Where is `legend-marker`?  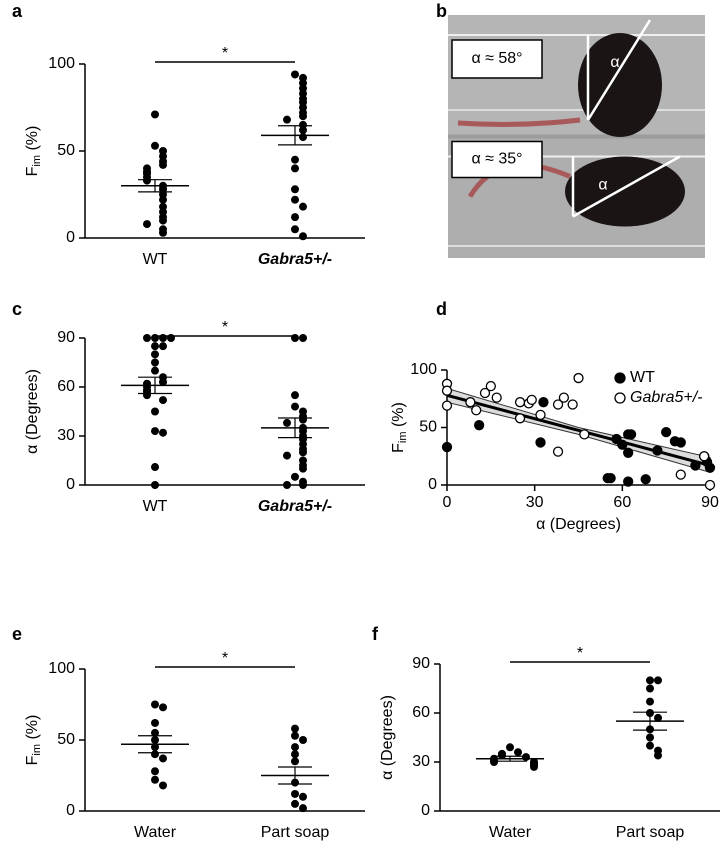 legend-marker is located at coordinates (620, 378).